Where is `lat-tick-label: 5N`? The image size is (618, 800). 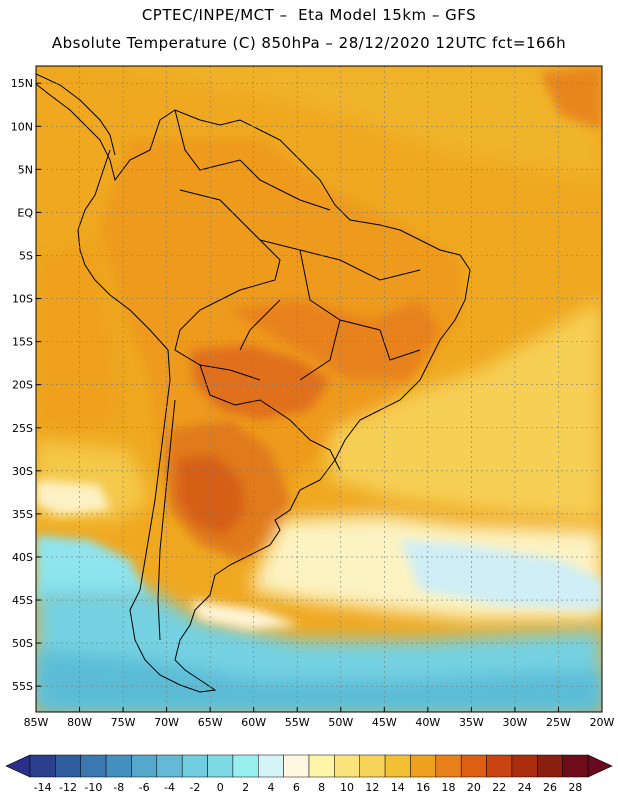
lat-tick-label: 5N is located at coordinates (25, 169).